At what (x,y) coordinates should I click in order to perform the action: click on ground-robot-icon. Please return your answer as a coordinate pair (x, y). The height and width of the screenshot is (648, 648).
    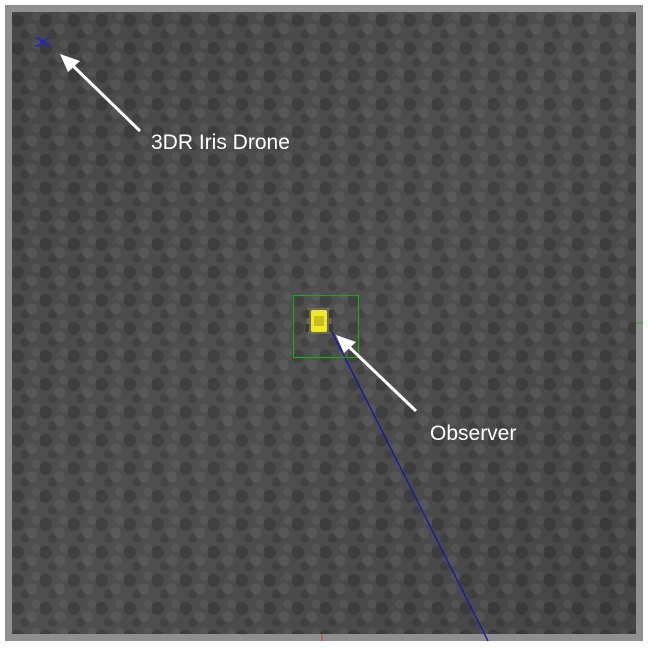
    Looking at the image, I should click on (319, 321).